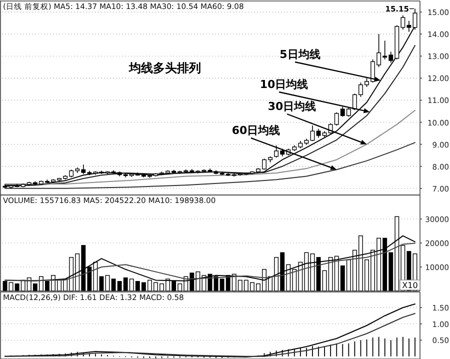  Describe the element at coordinates (284, 84) in the screenshot. I see `annotation: 10日均线` at that location.